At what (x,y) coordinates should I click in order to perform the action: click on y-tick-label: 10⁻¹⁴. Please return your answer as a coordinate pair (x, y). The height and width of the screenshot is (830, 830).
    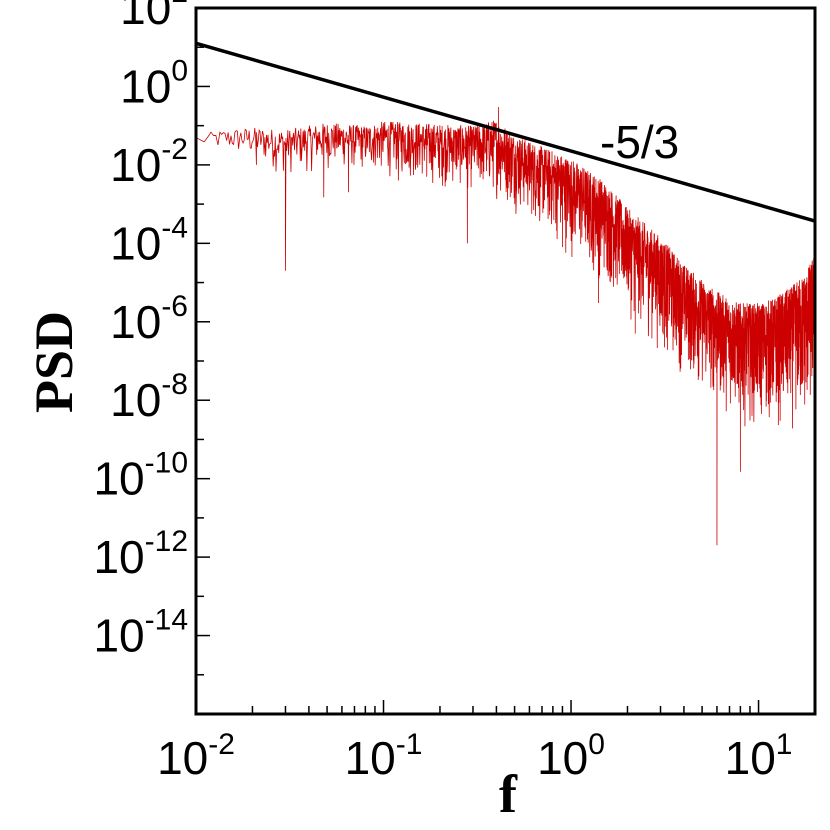
    Looking at the image, I should click on (140, 633).